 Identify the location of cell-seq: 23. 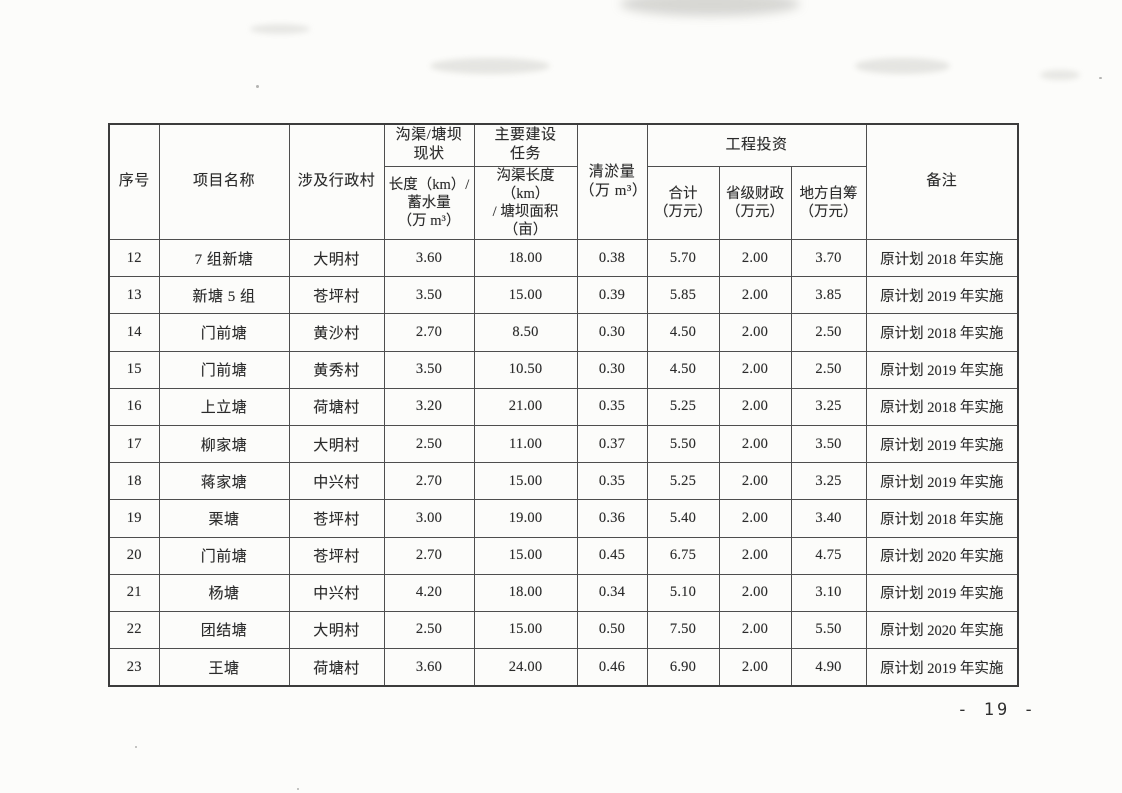
(134, 667).